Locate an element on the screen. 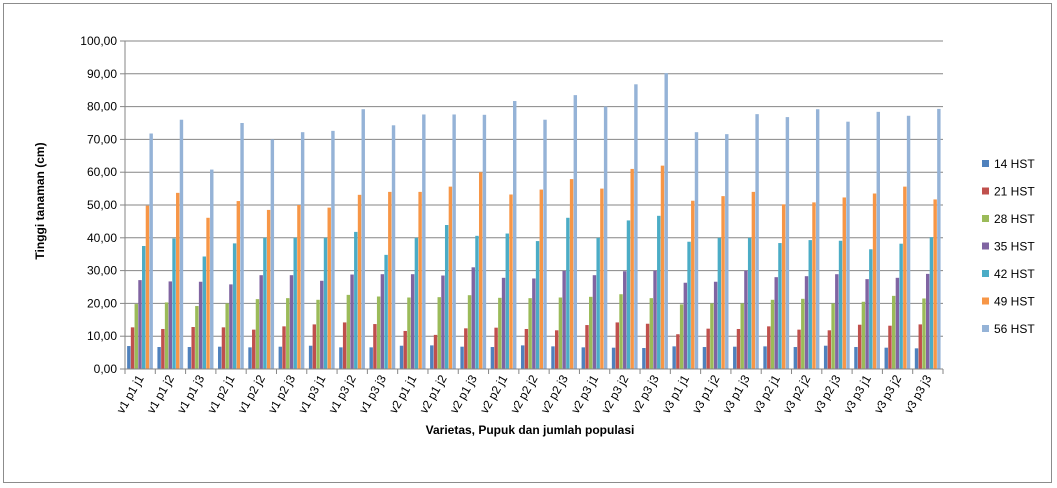 Image resolution: width=1057 pixels, height=488 pixels. y-tick-label: 40,00 is located at coordinates (102, 238).